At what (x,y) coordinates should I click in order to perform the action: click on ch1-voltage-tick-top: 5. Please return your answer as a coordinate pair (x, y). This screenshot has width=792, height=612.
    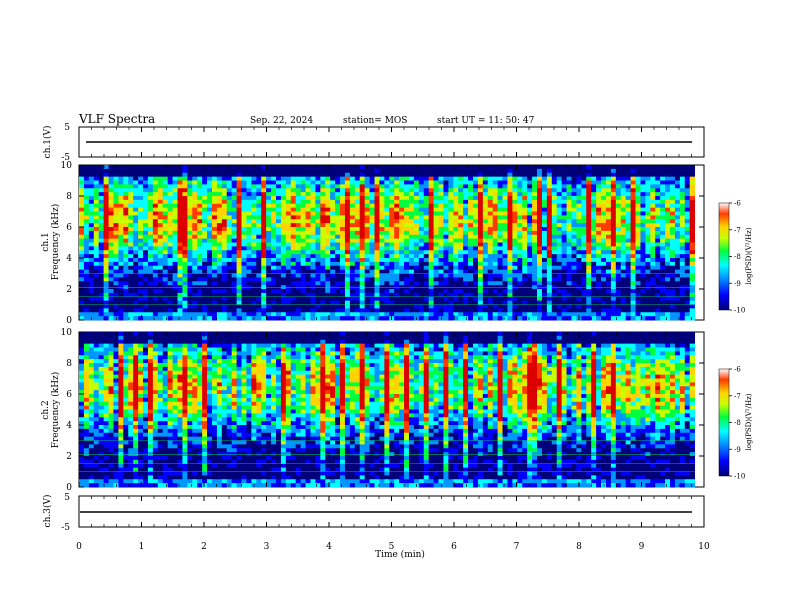
    Looking at the image, I should click on (67, 128).